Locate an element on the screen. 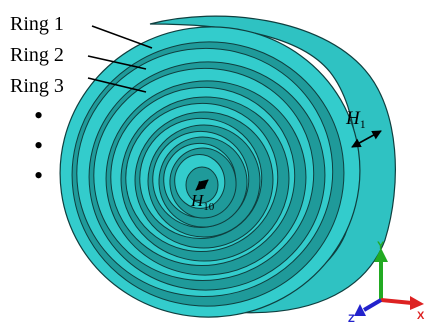 The height and width of the screenshot is (328, 433). h10-arrow is located at coordinates (202, 185).